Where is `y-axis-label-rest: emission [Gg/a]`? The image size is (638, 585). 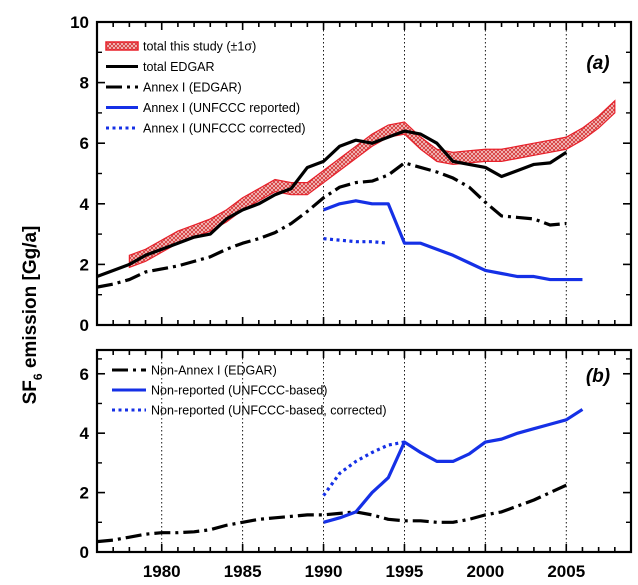 y-axis-label-rest: emission [Gg/a] is located at coordinates (30, 300).